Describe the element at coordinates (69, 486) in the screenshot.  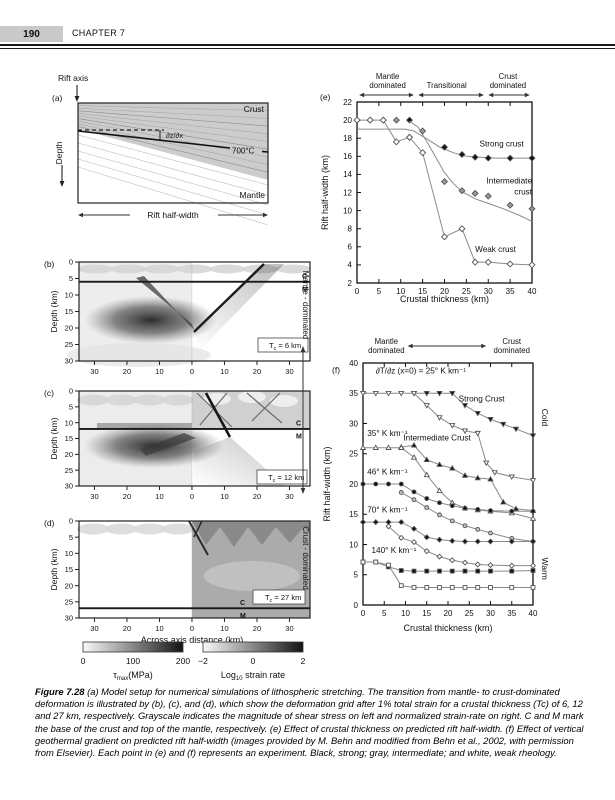
I see `depth-tick-label: 30` at that location.